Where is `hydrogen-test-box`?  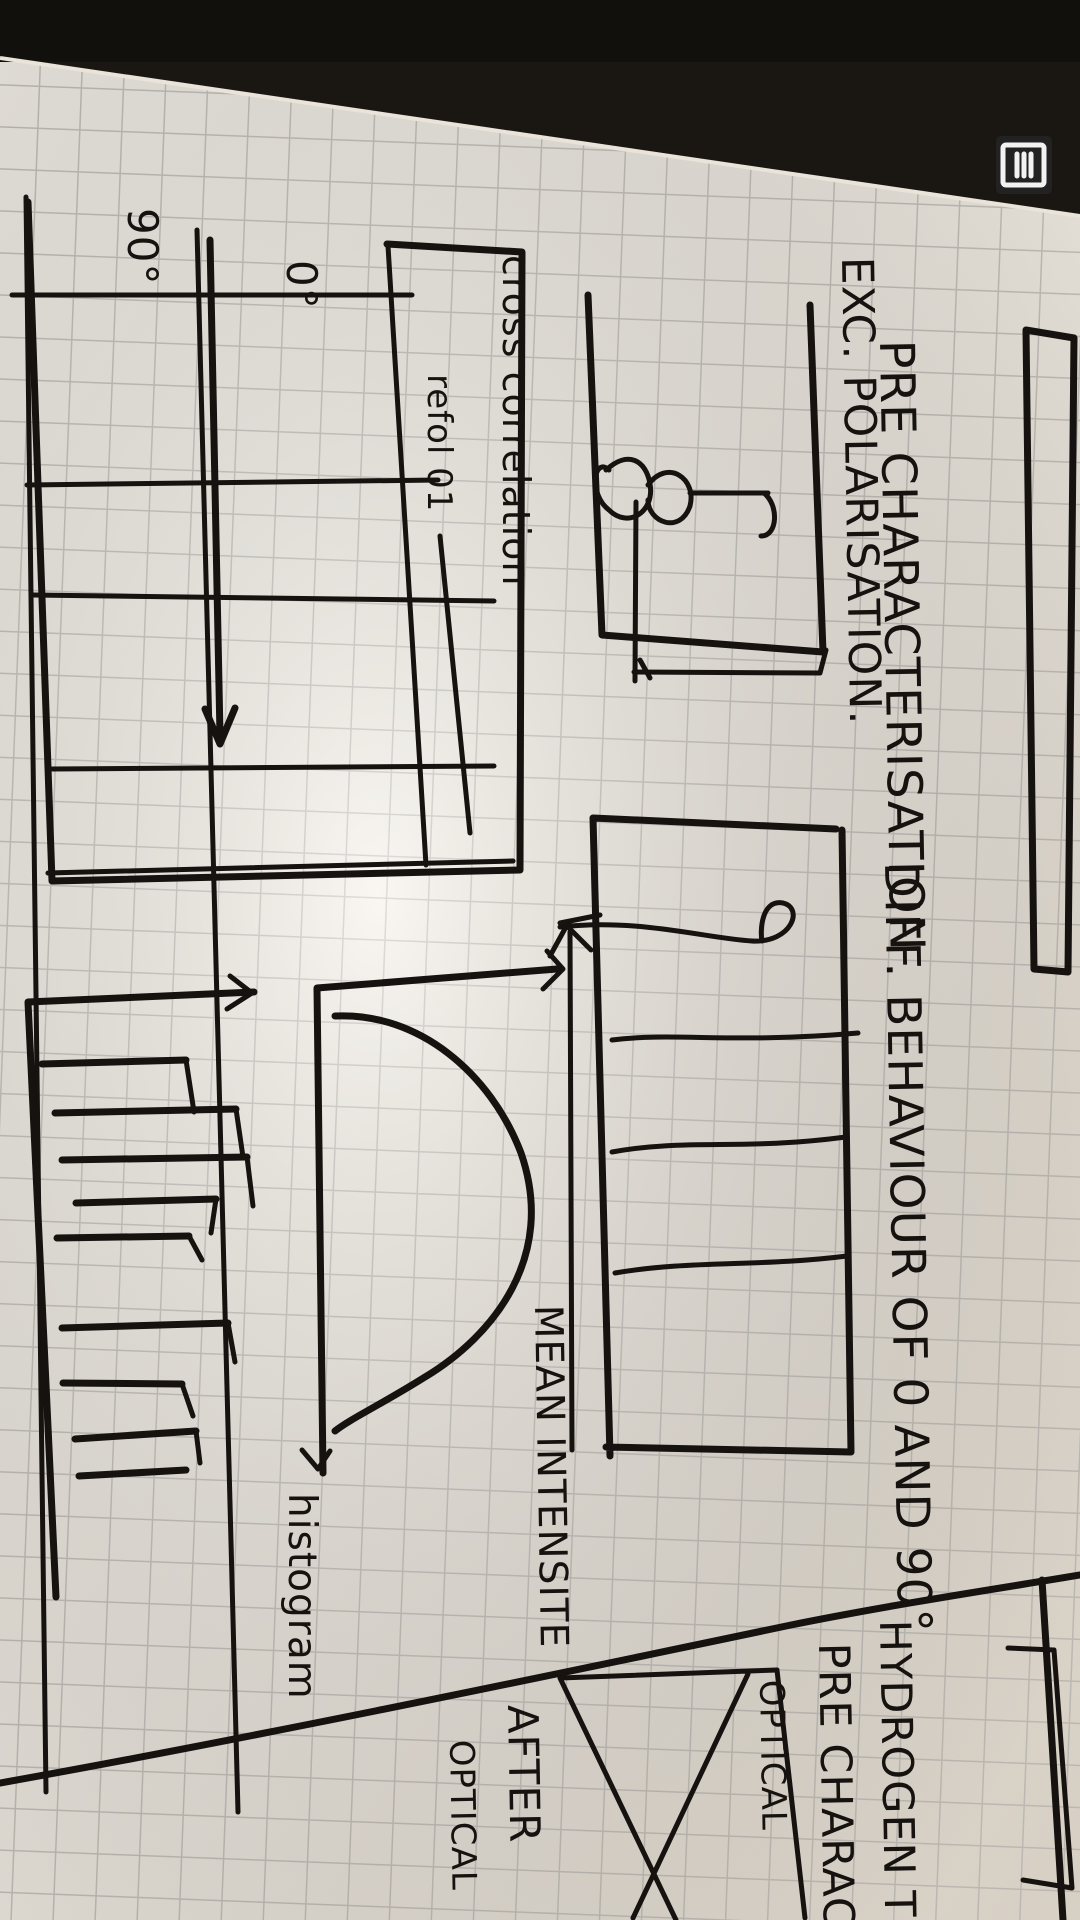 hydrogen-test-box is located at coordinates (682, 1793).